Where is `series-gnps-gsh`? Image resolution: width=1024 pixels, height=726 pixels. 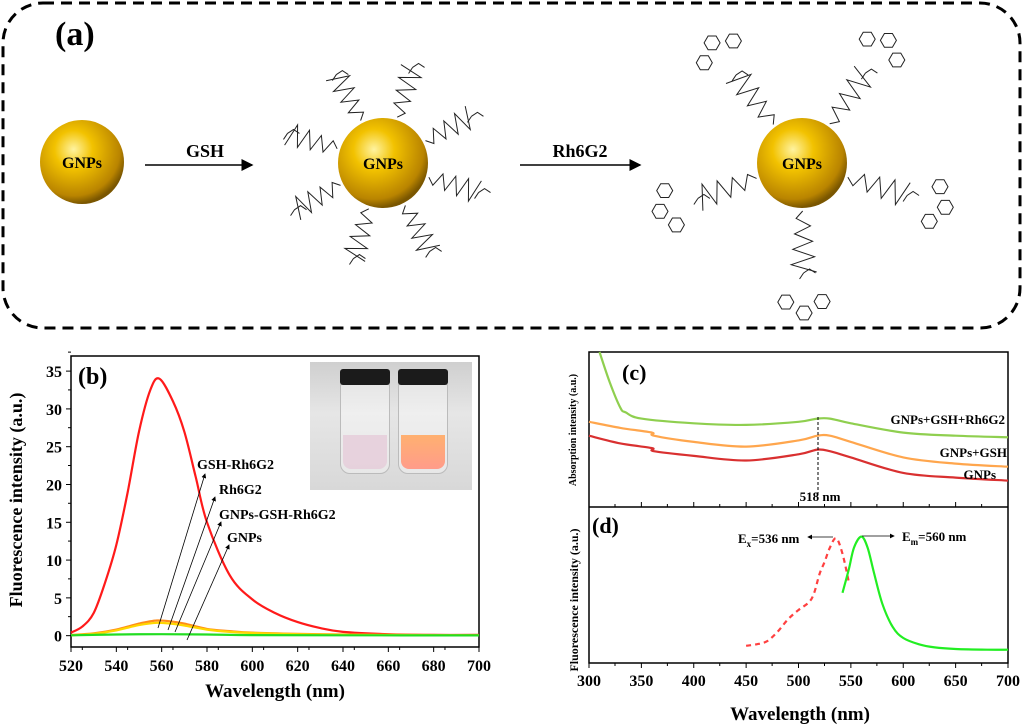
series-gnps-gsh is located at coordinates (798, 444).